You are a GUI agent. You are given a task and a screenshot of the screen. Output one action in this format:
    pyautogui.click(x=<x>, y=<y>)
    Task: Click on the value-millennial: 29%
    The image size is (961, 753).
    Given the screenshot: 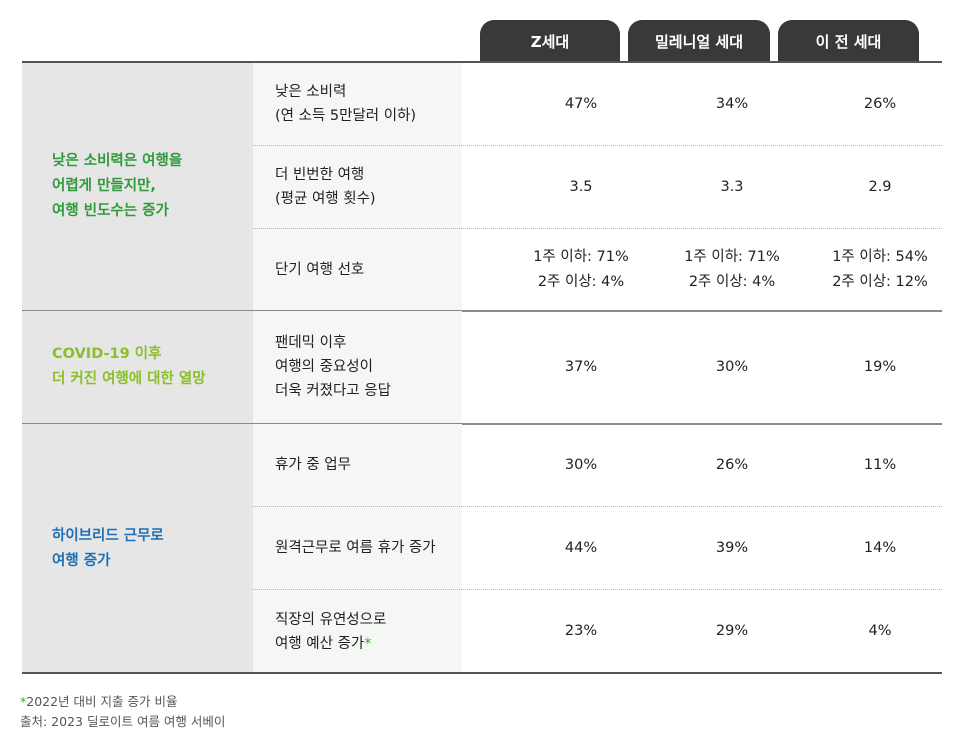 What is the action you would take?
    pyautogui.click(x=732, y=631)
    